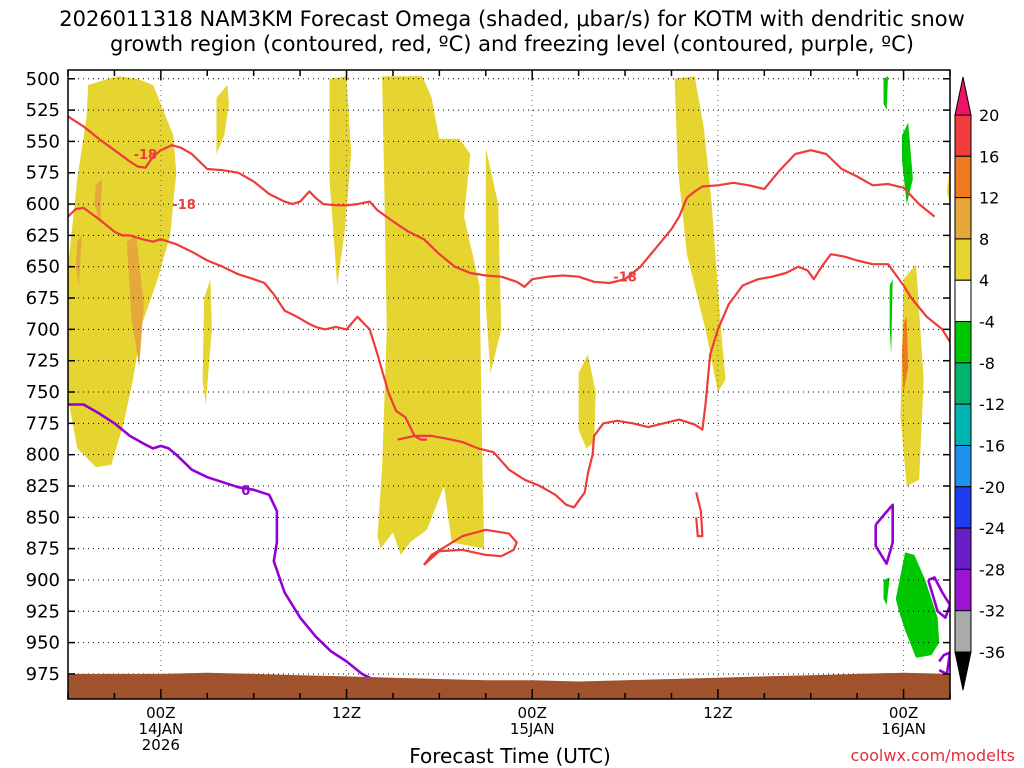  I want to click on x-tick-label: 2026, so click(161, 745).